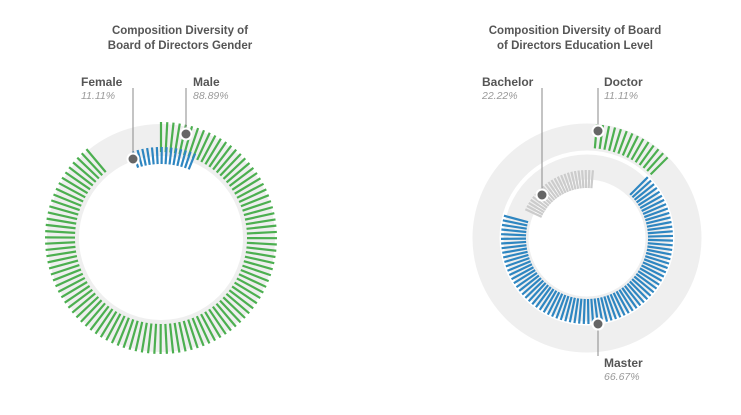 This screenshot has height=415, width=741. What do you see at coordinates (623, 370) in the screenshot?
I see `label-master: Master 66.67%` at bounding box center [623, 370].